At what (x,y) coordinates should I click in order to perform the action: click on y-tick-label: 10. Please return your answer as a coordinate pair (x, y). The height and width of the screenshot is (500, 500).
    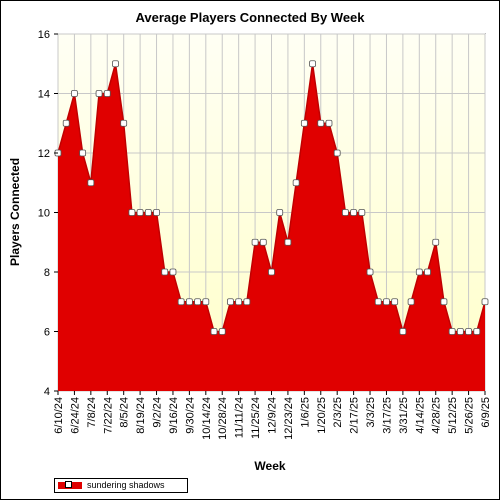
    Looking at the image, I should click on (44, 214).